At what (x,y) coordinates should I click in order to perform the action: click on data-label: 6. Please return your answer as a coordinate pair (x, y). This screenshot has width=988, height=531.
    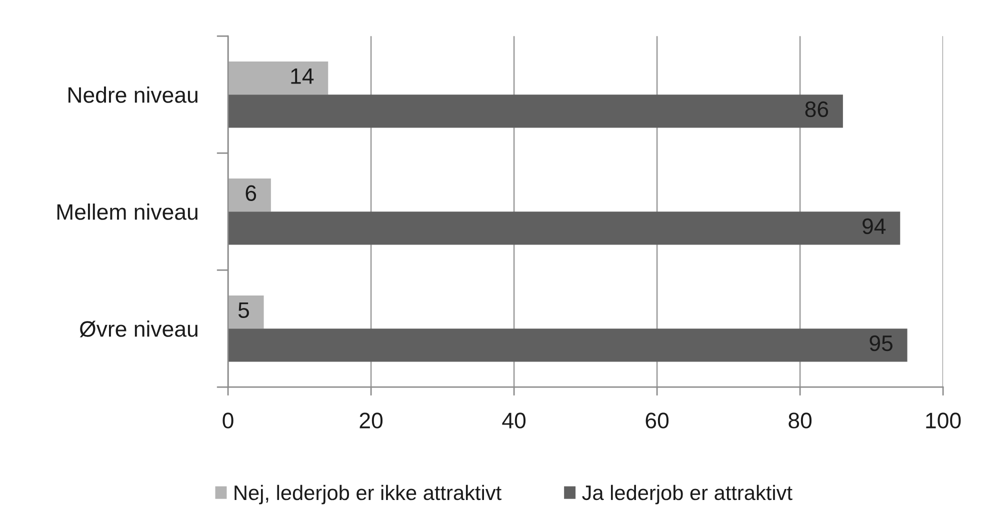
    Looking at the image, I should click on (251, 193).